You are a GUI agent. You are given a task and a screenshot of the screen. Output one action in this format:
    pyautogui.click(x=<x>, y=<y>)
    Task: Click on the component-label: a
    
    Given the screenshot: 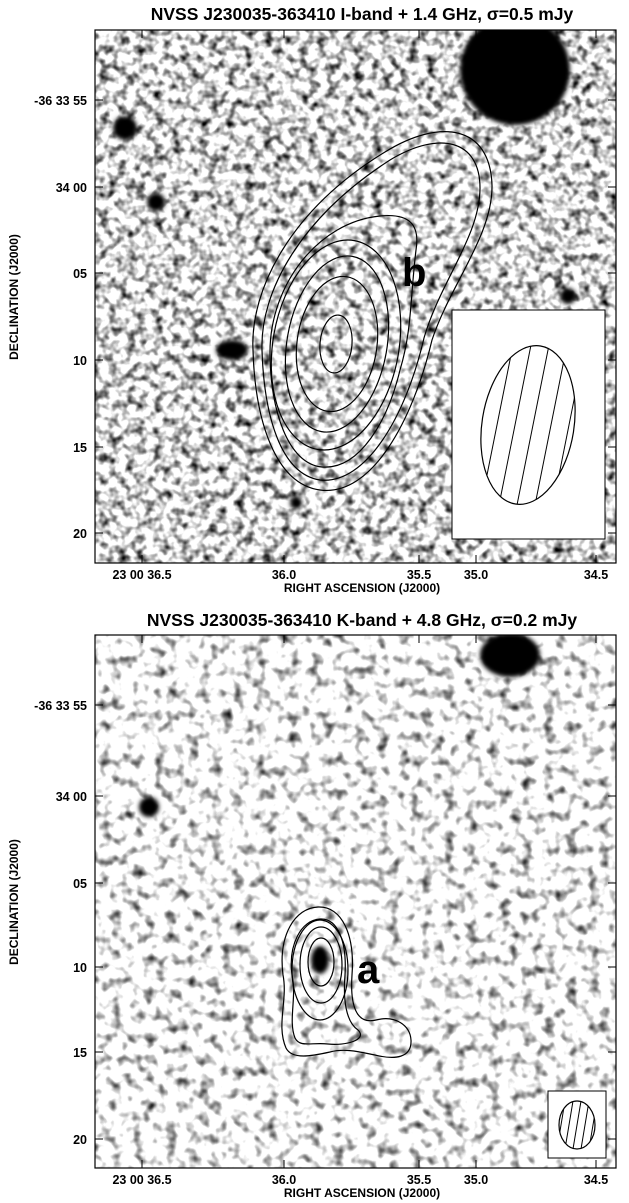 What is the action you would take?
    pyautogui.click(x=368, y=970)
    